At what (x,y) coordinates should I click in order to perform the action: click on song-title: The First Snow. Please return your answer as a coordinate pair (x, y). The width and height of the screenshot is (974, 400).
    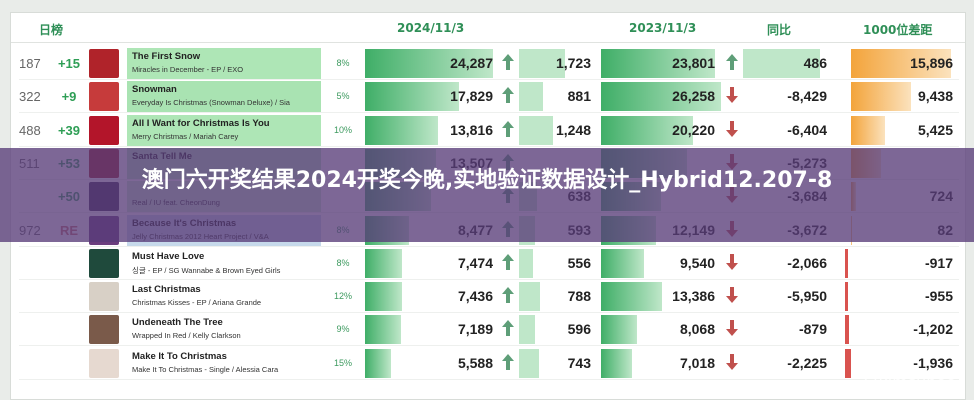
    Looking at the image, I should click on (166, 56).